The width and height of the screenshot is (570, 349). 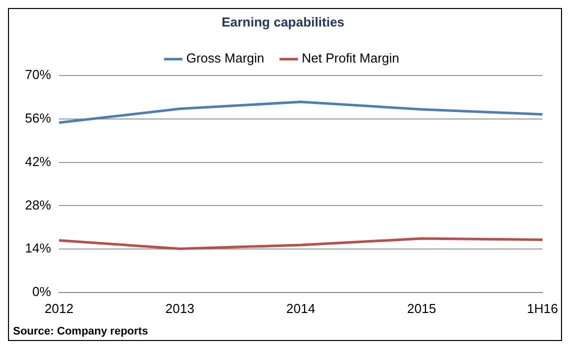 What do you see at coordinates (38, 74) in the screenshot?
I see `y-tick-label: 70%` at bounding box center [38, 74].